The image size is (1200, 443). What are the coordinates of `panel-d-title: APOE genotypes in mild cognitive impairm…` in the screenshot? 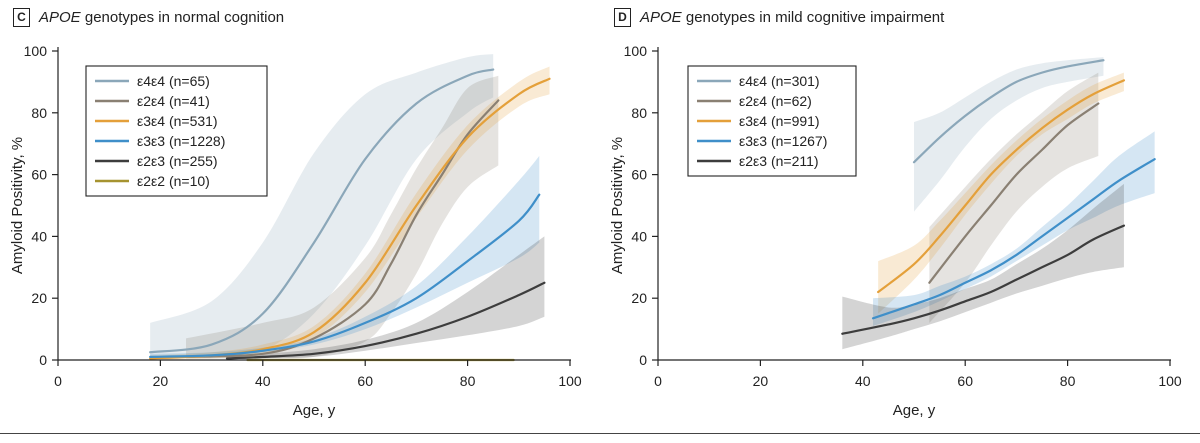 It's located at (792, 17).